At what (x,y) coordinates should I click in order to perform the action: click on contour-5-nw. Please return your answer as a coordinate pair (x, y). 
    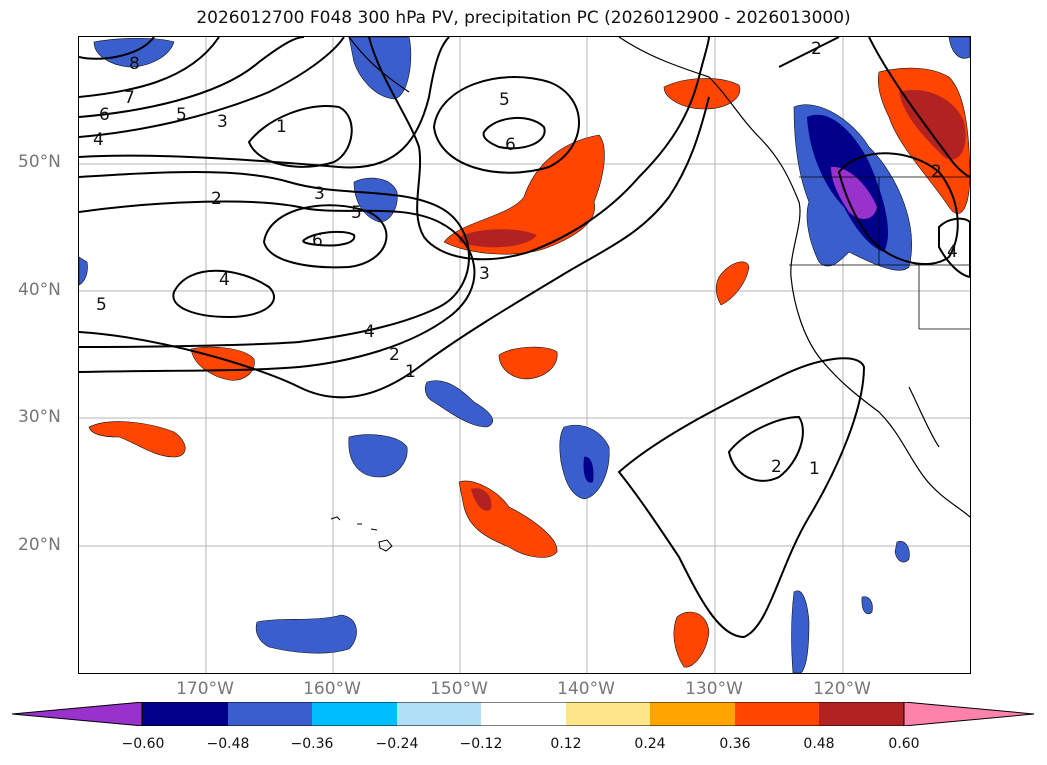
    Looking at the image, I should click on (212, 87).